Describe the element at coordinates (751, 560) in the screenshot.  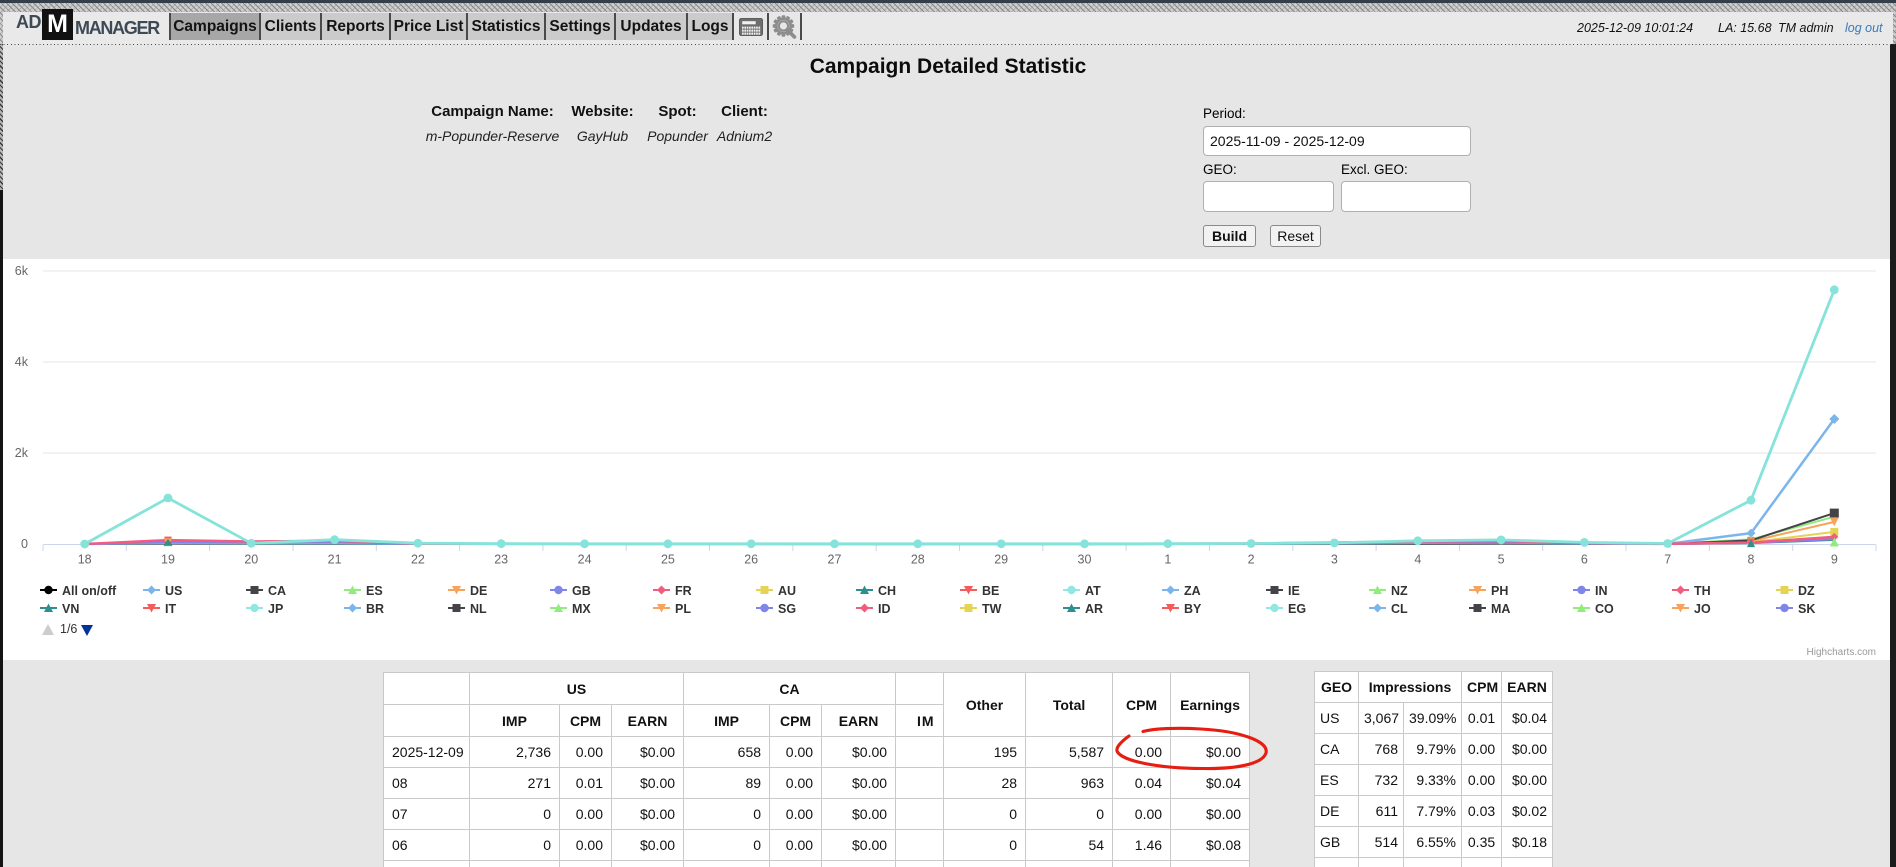
I see `svg-text: 26` at that location.